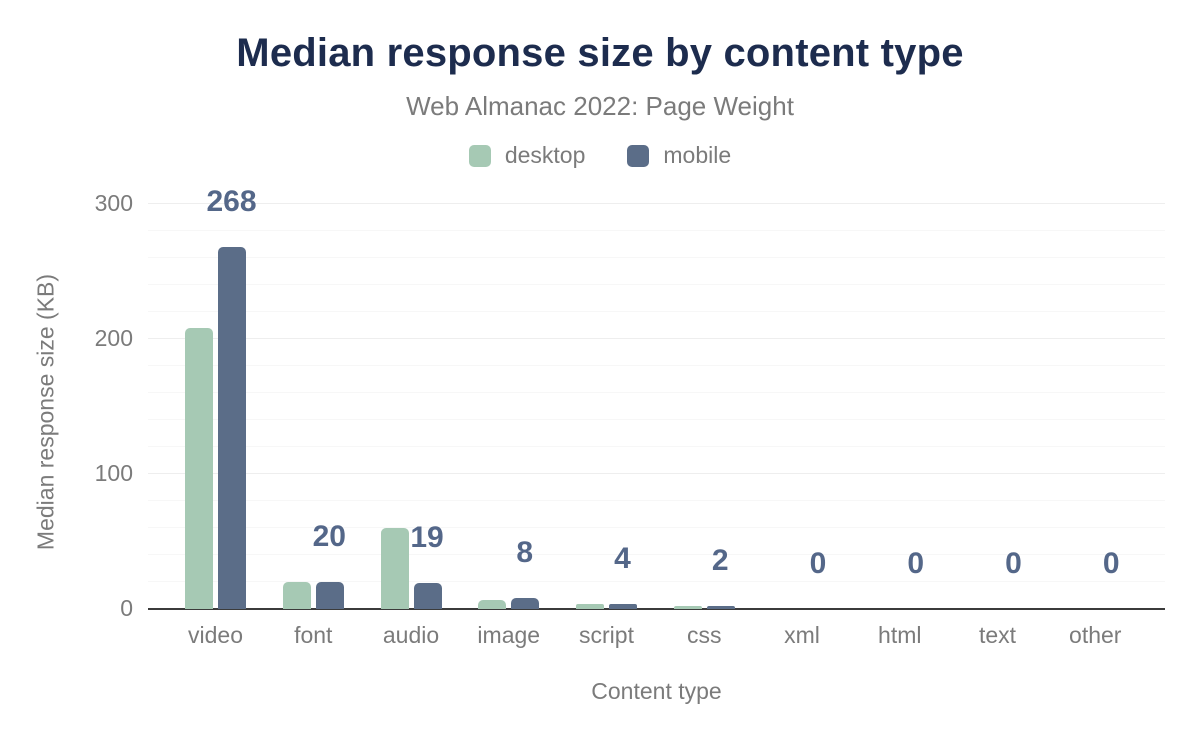 The height and width of the screenshot is (742, 1200). What do you see at coordinates (427, 596) in the screenshot?
I see `bar-mobile-audio` at bounding box center [427, 596].